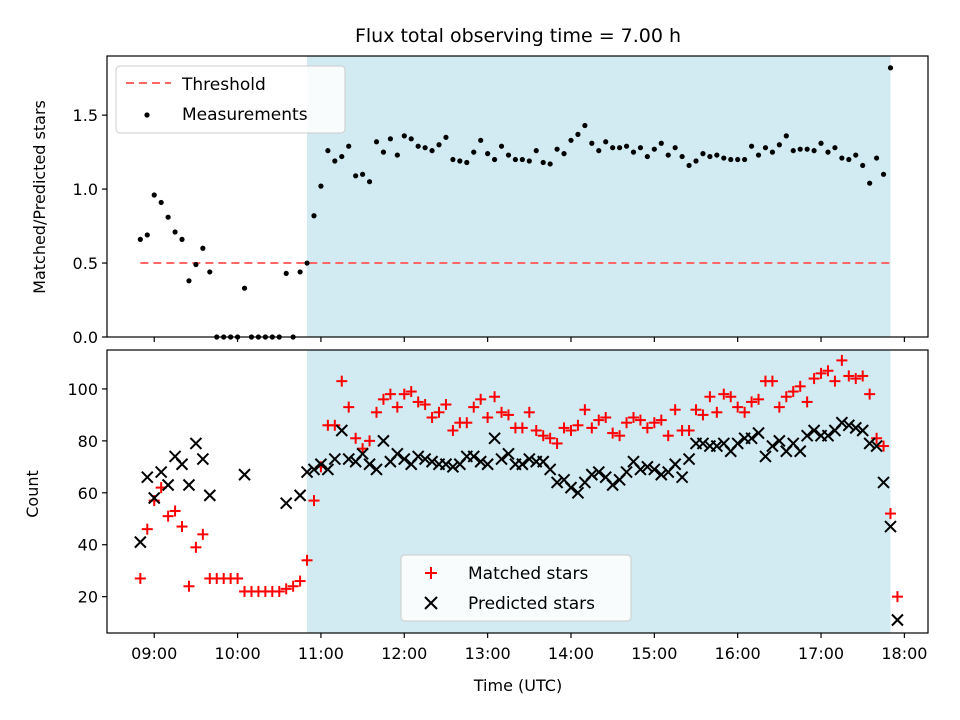 The image size is (960, 720). Describe the element at coordinates (88, 441) in the screenshot. I see `y-tick-label: 80` at that location.